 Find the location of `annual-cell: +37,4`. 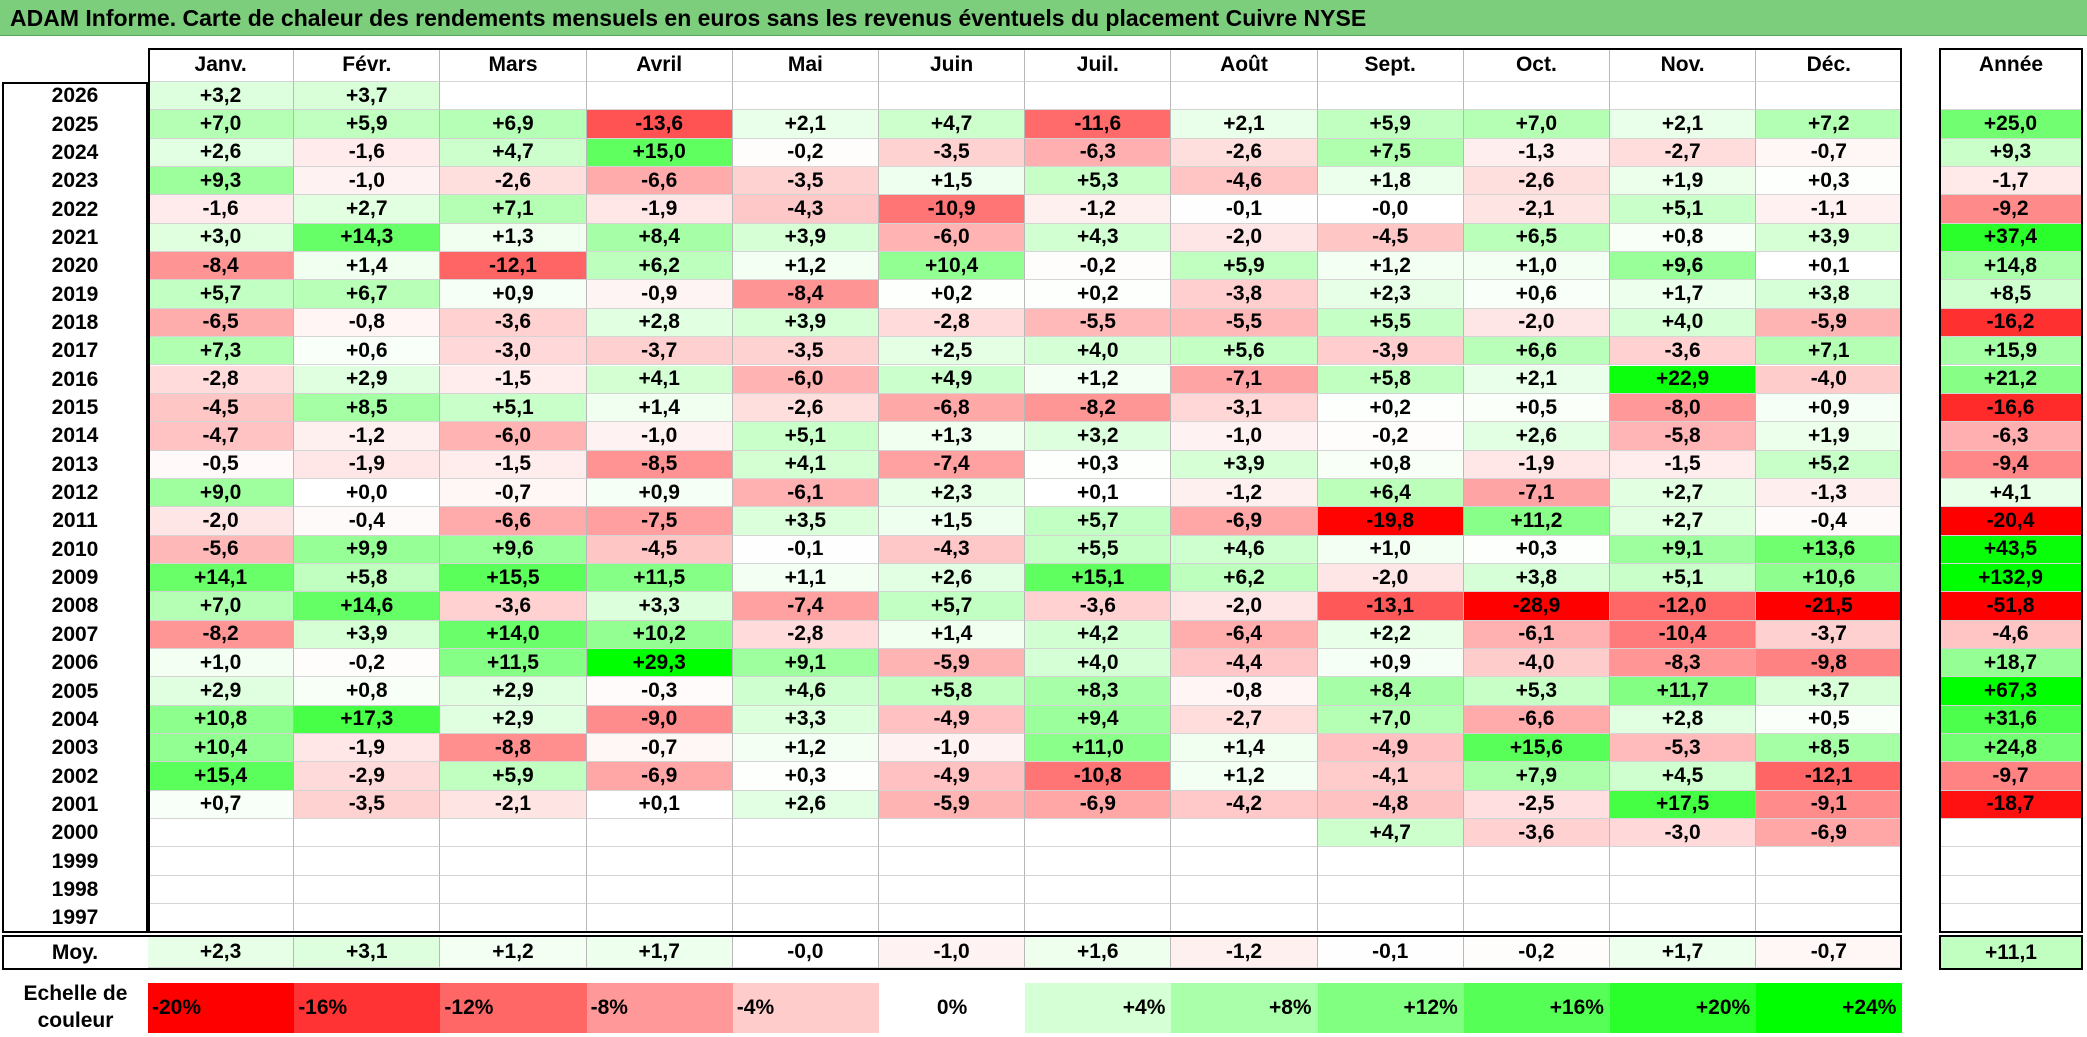

annual-cell: +37,4 is located at coordinates (2011, 238).